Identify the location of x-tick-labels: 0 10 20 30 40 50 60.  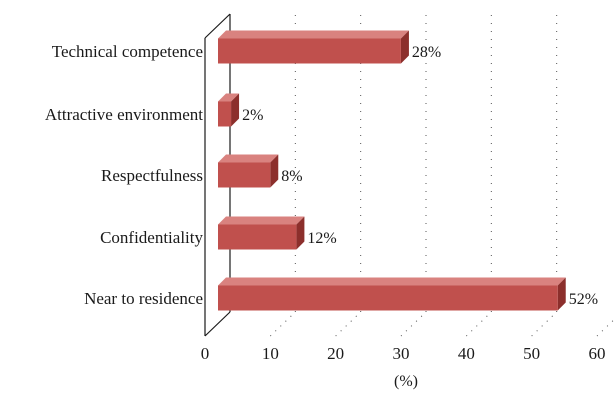
(403, 353).